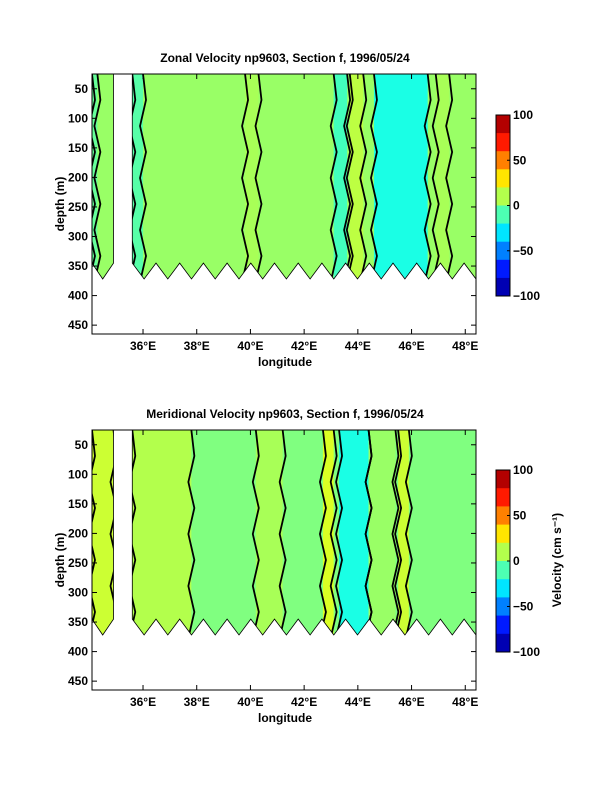  Describe the element at coordinates (557, 560) in the screenshot. I see `colorbar-label: Velocity (cm s⁻¹)` at that location.